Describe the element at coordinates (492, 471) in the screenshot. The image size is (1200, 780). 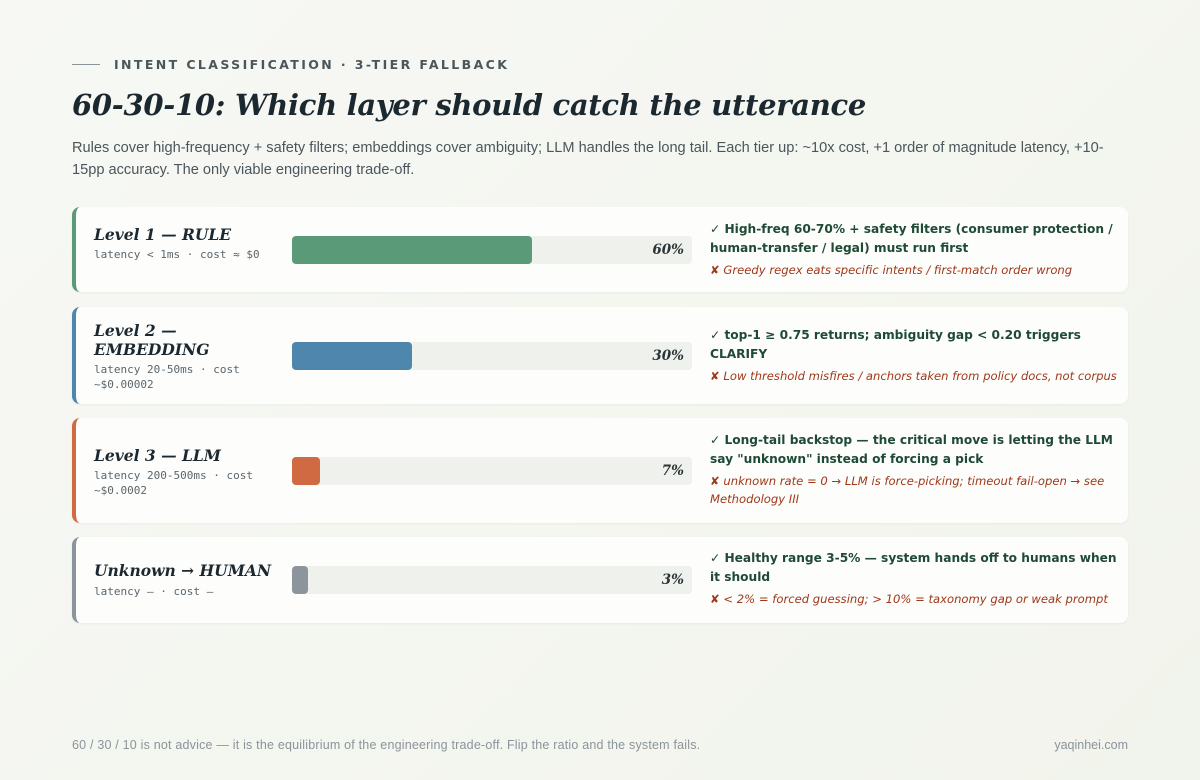
I see `share-track: 7%` at that location.